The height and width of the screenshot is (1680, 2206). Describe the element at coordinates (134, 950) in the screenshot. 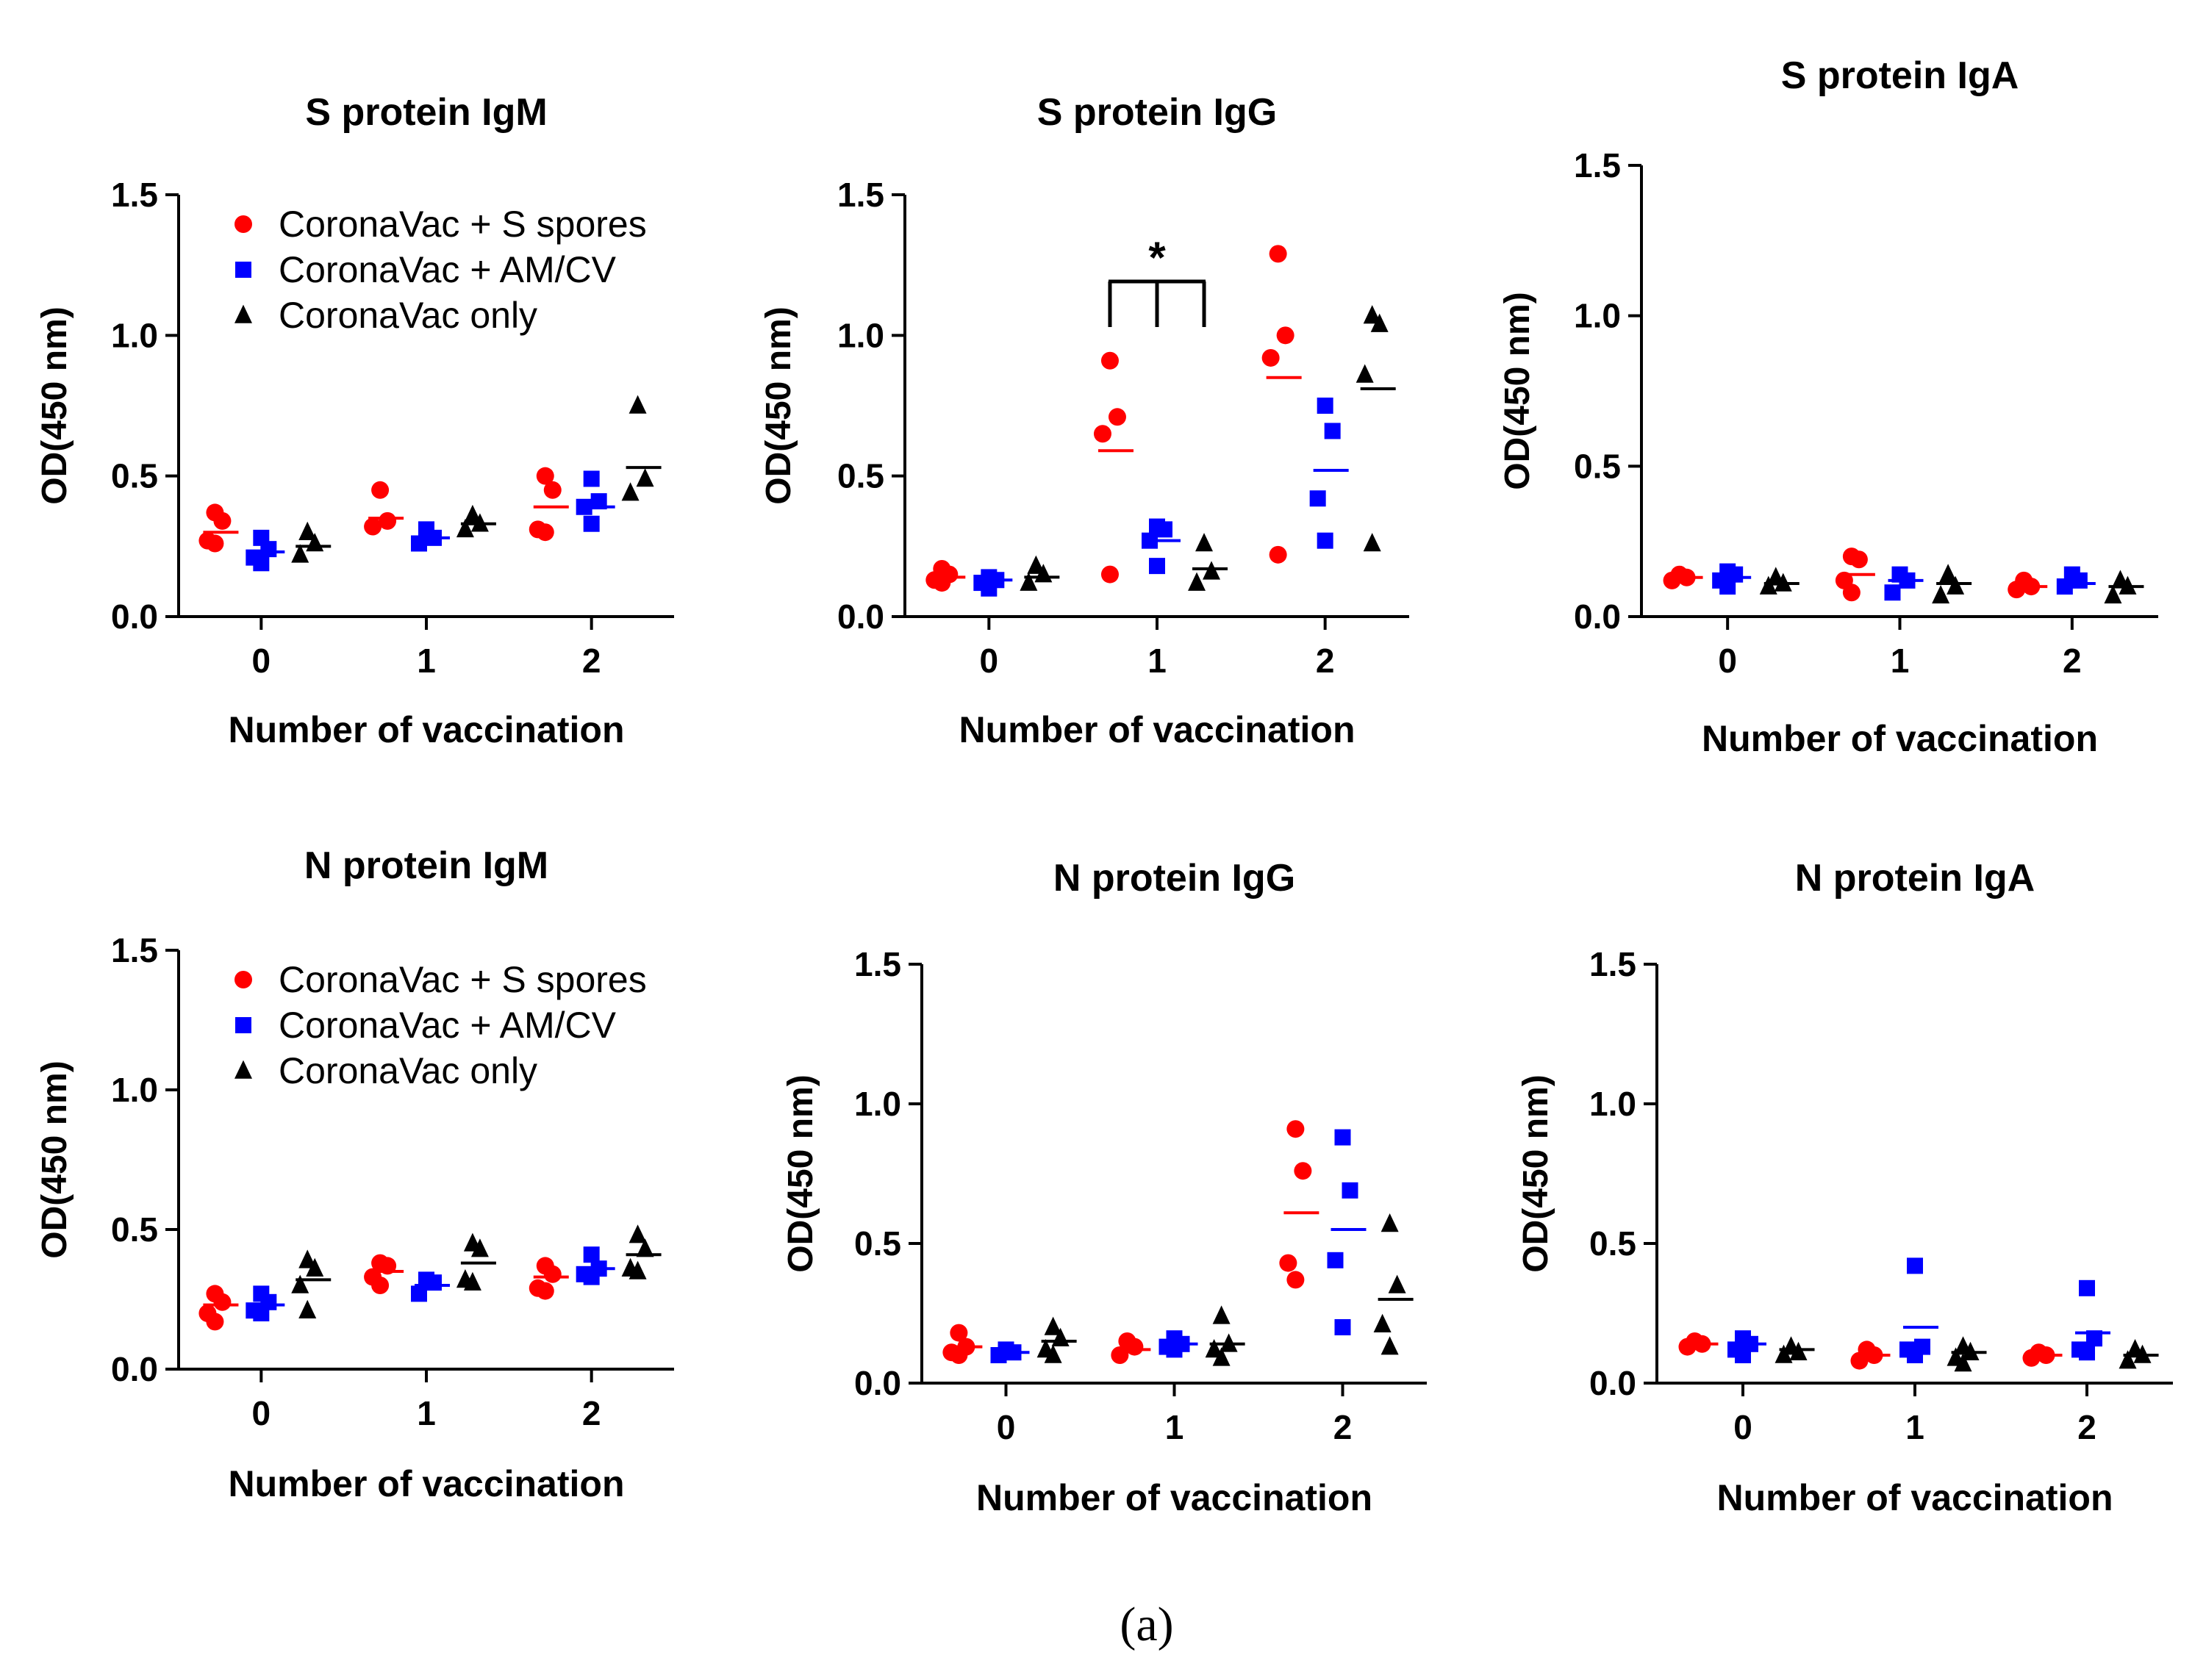

I see `y-tick-label: 1.5` at that location.